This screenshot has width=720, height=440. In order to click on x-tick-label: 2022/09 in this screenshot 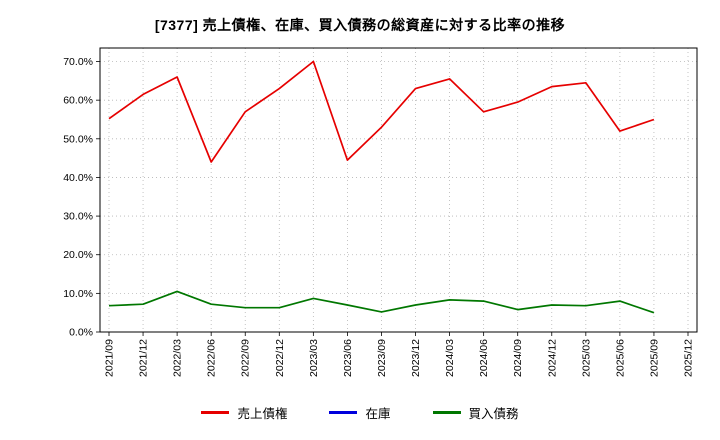, I will do `click(246, 358)`.